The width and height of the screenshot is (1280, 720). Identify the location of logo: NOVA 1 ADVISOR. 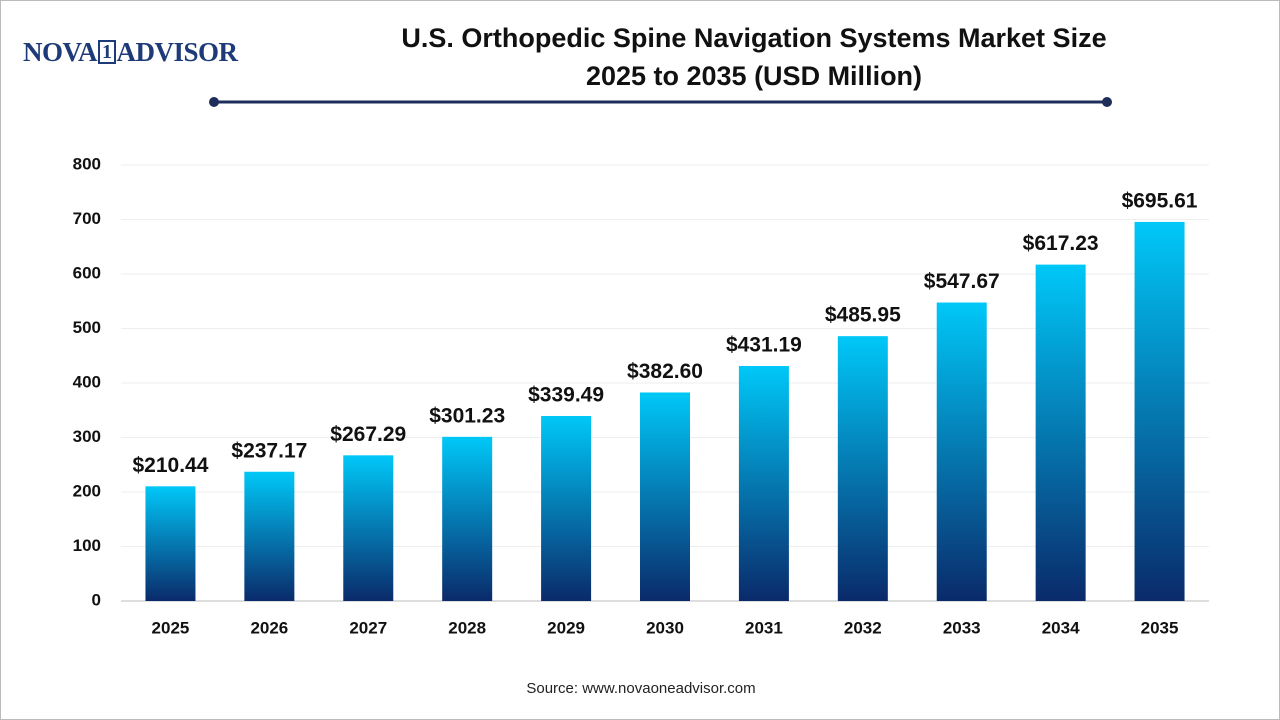
(130, 52).